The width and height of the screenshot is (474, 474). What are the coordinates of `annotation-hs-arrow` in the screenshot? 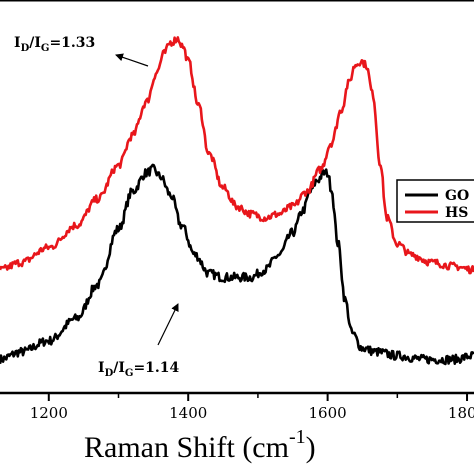 It's located at (132, 60).